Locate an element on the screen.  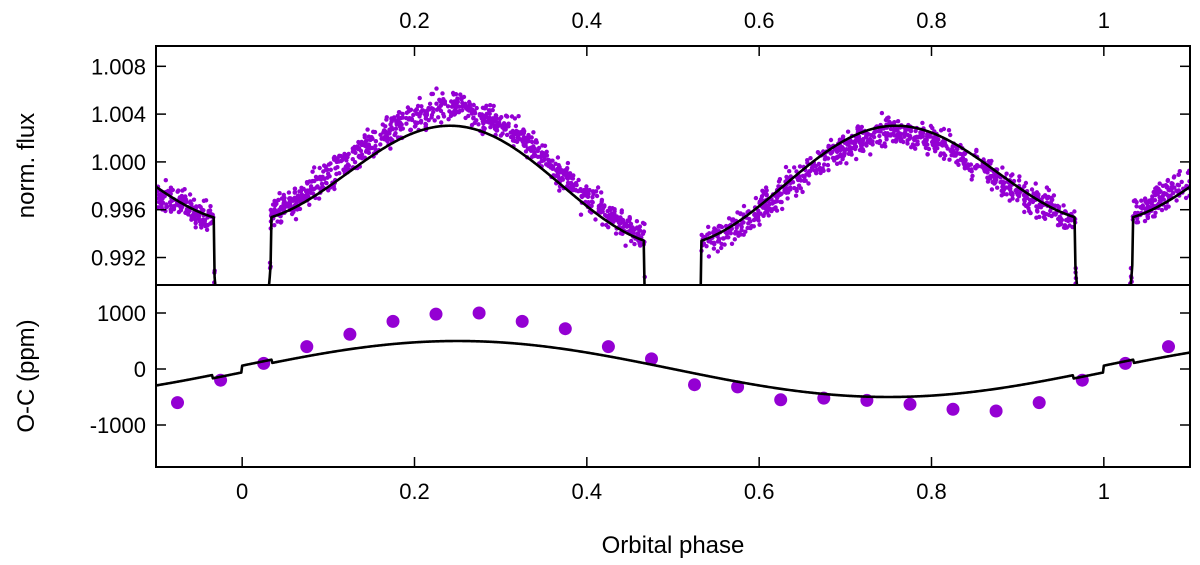
top-x-tick-label: 0.6 is located at coordinates (759, 20).